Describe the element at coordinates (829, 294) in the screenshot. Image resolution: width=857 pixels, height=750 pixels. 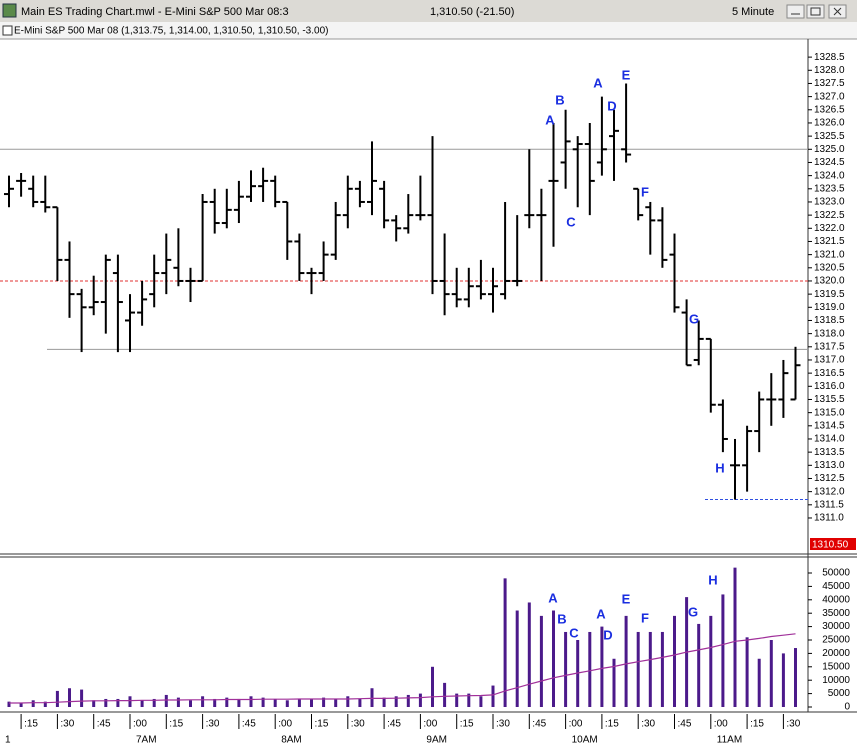
I see `y-tick-label: 1319.5` at that location.